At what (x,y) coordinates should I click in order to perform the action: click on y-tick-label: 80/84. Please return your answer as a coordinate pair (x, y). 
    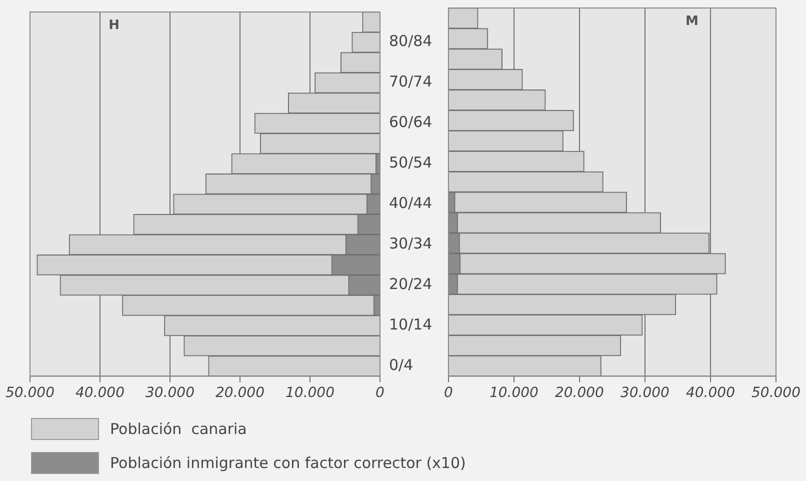
    Looking at the image, I should click on (410, 41).